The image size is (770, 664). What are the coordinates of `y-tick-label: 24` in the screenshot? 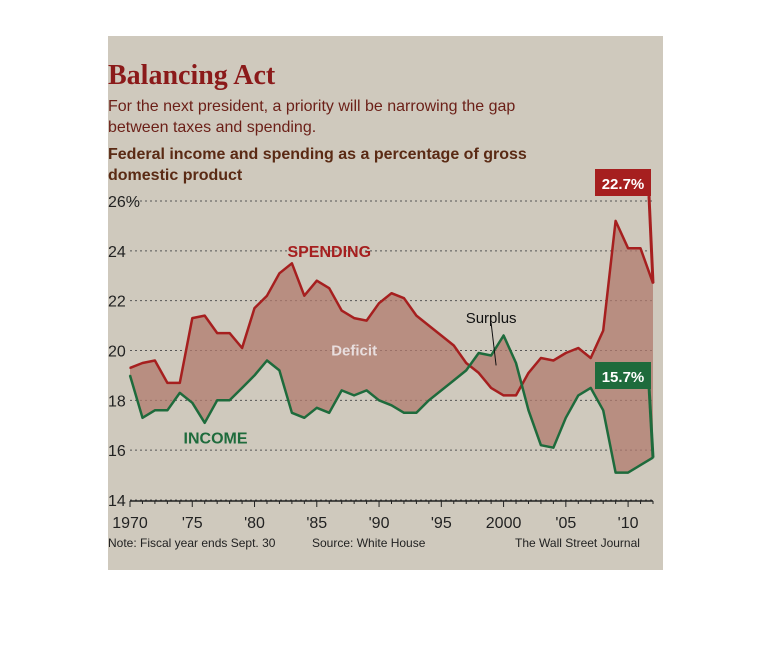 It's located at (117, 252).